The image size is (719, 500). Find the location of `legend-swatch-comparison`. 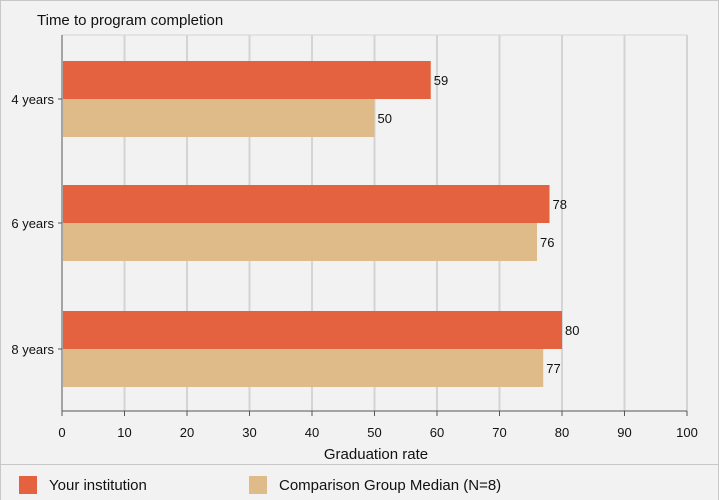

legend-swatch-comparison is located at coordinates (258, 485).